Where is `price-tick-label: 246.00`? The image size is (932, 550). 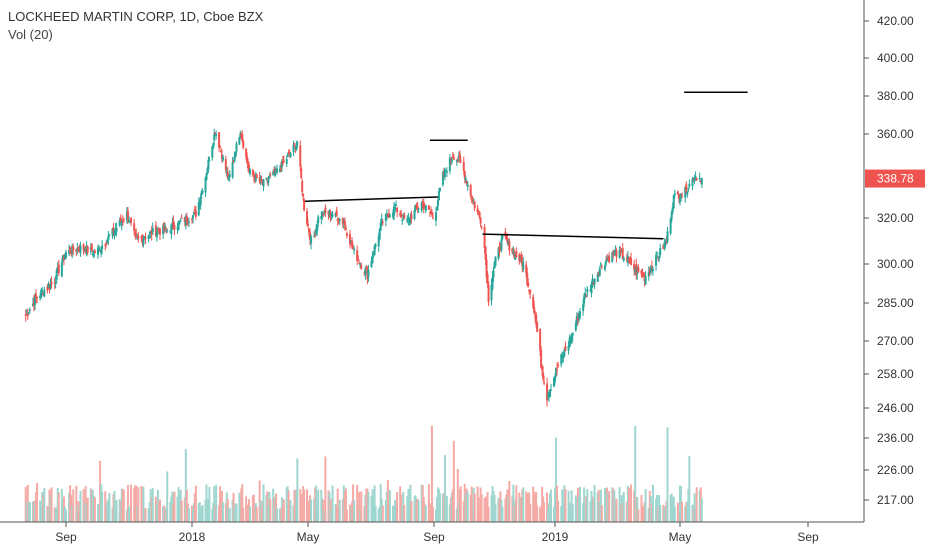
price-tick-label: 246.00 is located at coordinates (895, 408).